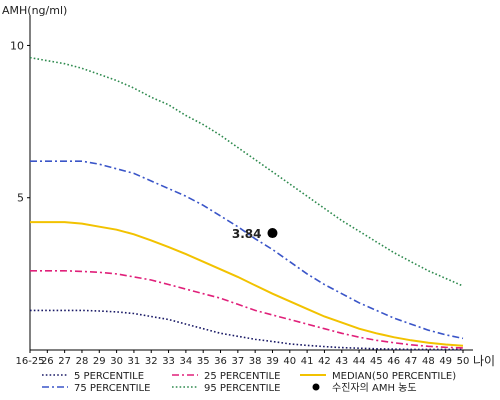 The image size is (500, 400). I want to click on x-tick-label: 36, so click(220, 361).